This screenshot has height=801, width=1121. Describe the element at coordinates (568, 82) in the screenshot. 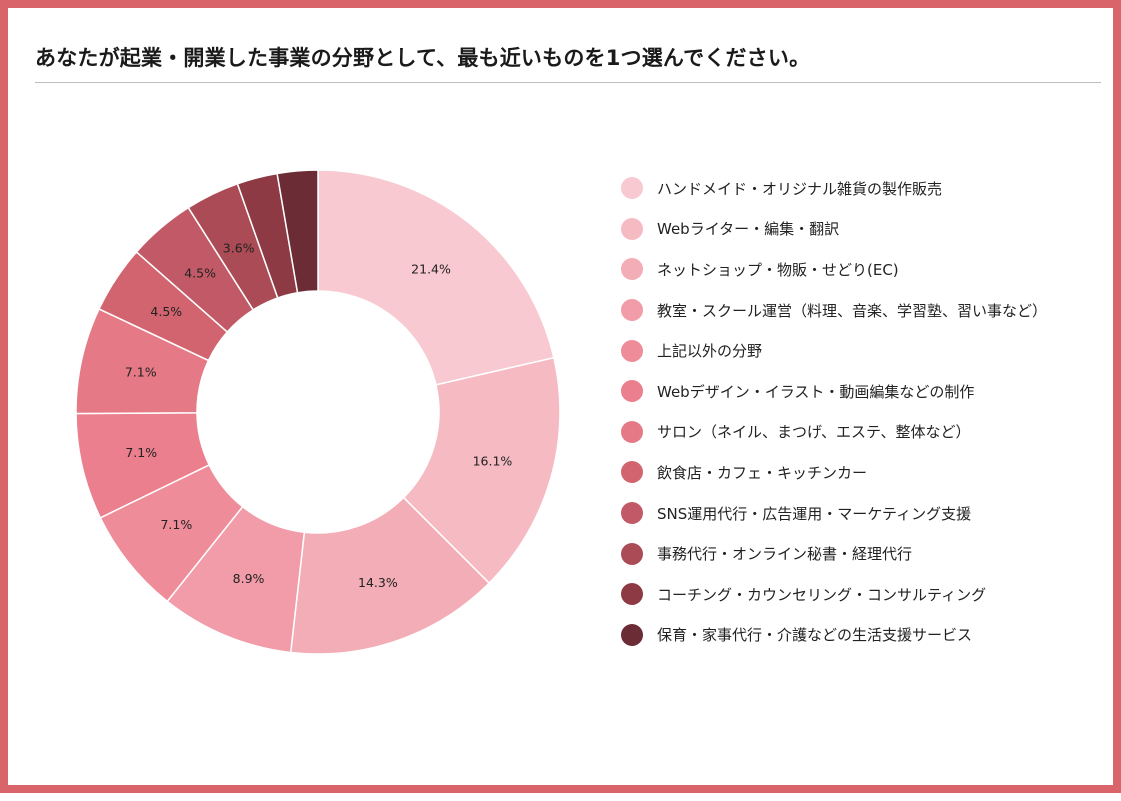

I see `title-divider` at that location.